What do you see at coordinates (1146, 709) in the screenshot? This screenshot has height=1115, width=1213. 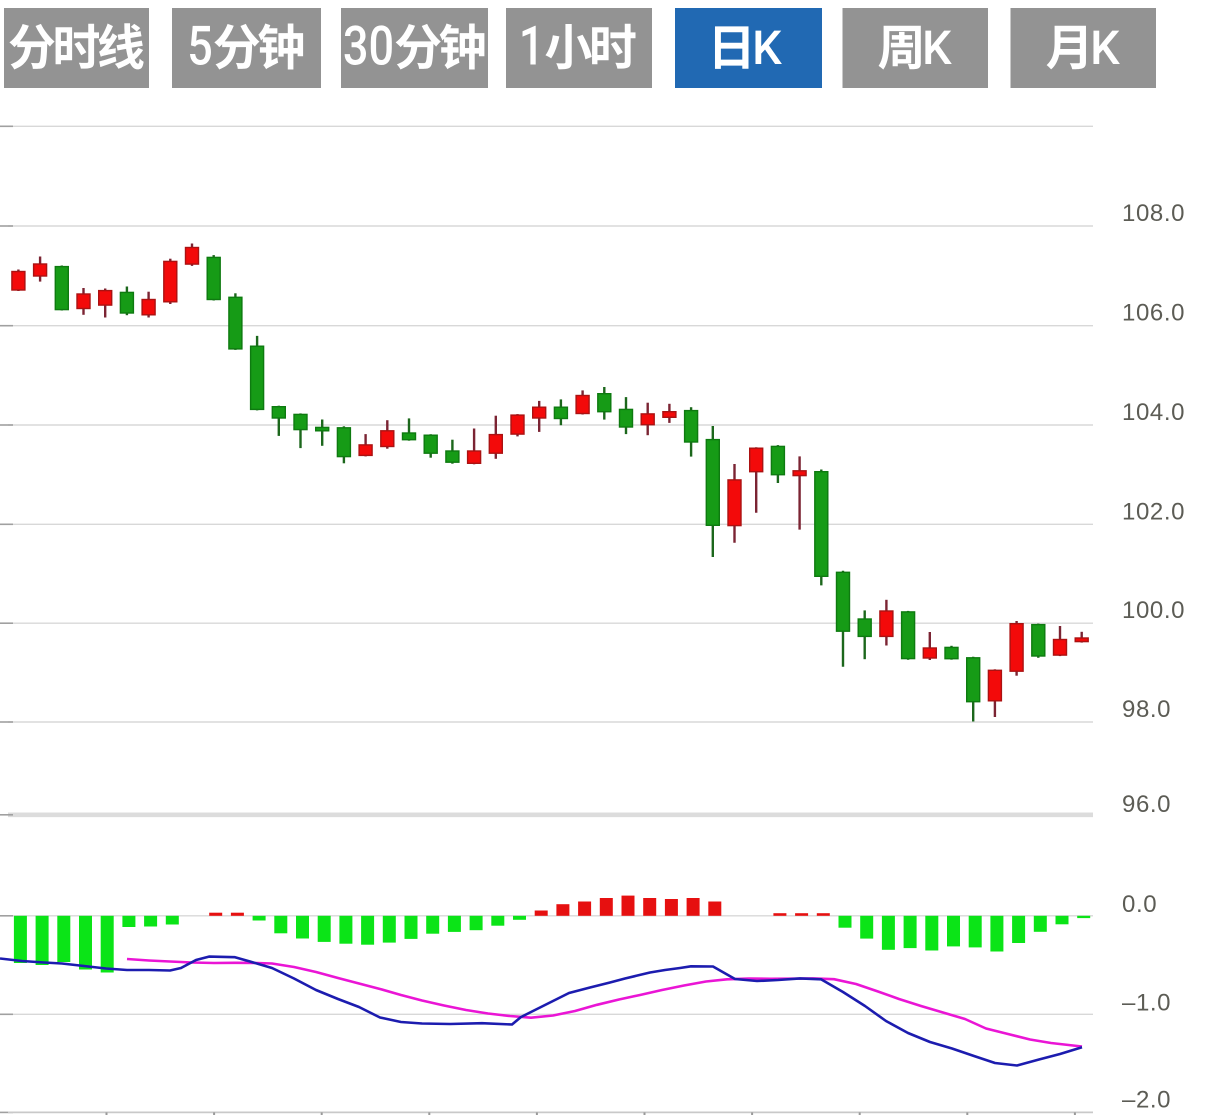 I see `svg-text: 98.0` at bounding box center [1146, 709].